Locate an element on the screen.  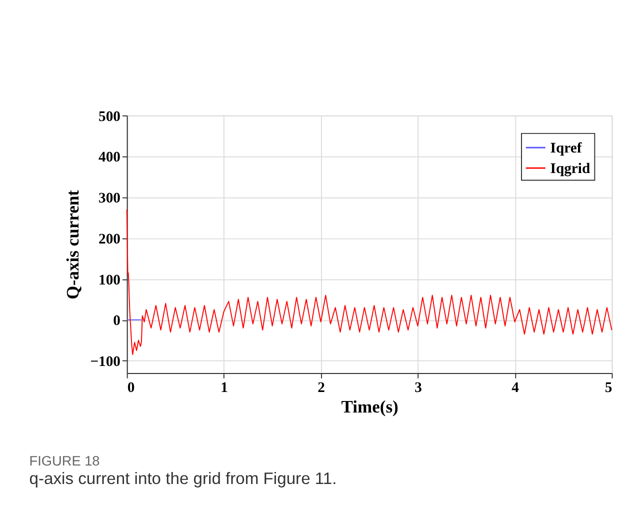
legend-label: Iqref is located at coordinates (566, 148).